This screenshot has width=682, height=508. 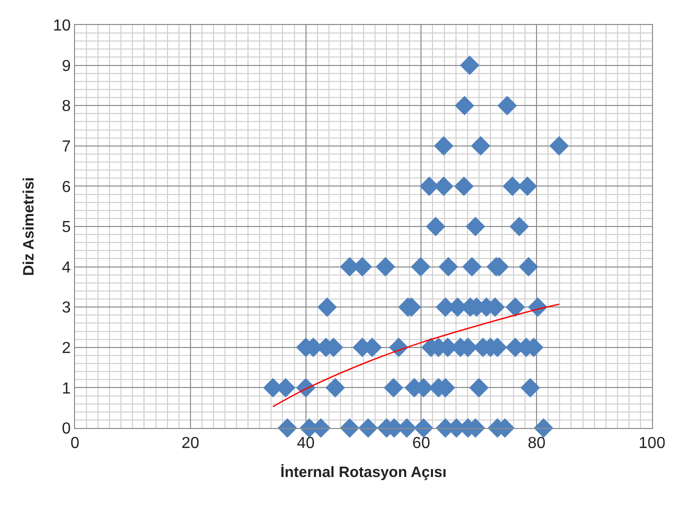 What do you see at coordinates (421, 443) in the screenshot?
I see `x-tick-label: 60` at bounding box center [421, 443].